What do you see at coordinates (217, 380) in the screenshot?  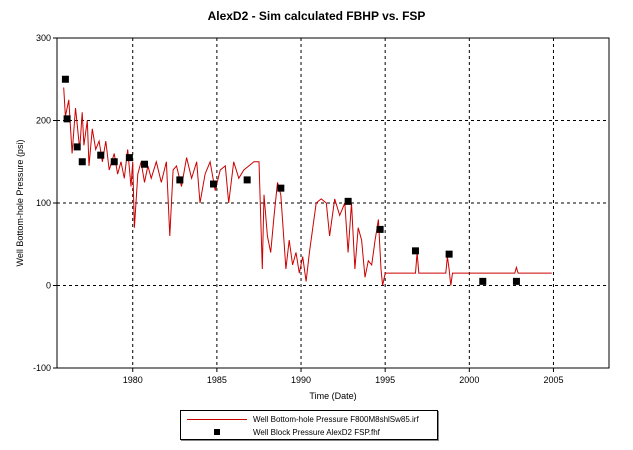 I see `x-tick-label: 1985` at bounding box center [217, 380].